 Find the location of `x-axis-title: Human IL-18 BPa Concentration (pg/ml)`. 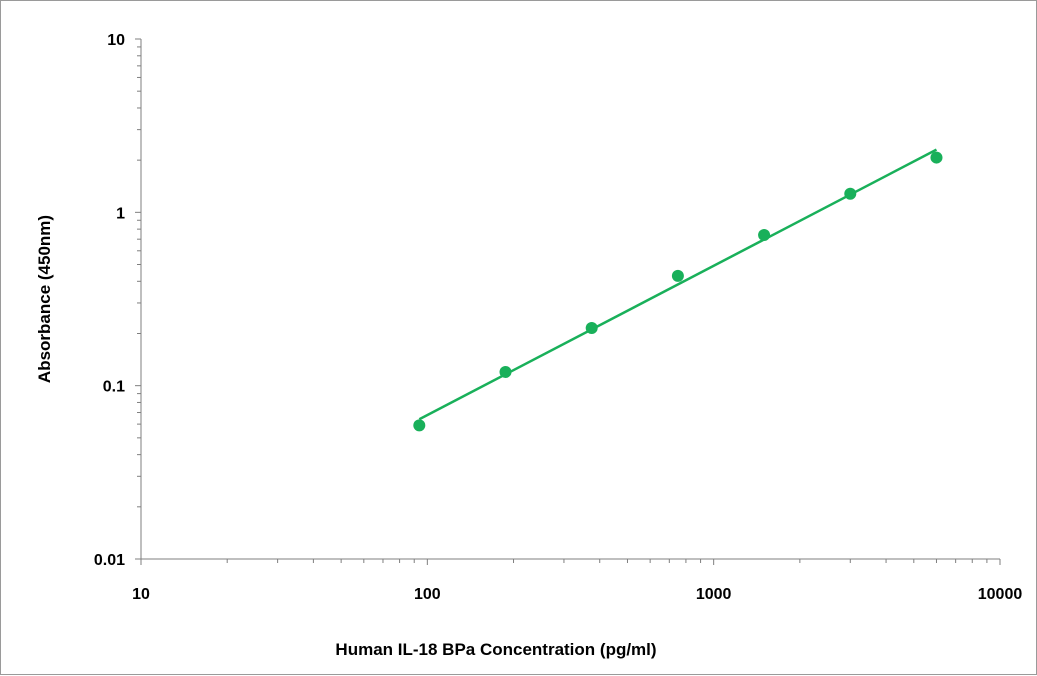

x-axis-title: Human IL-18 BPa Concentration (pg/ml) is located at coordinates (495, 649).